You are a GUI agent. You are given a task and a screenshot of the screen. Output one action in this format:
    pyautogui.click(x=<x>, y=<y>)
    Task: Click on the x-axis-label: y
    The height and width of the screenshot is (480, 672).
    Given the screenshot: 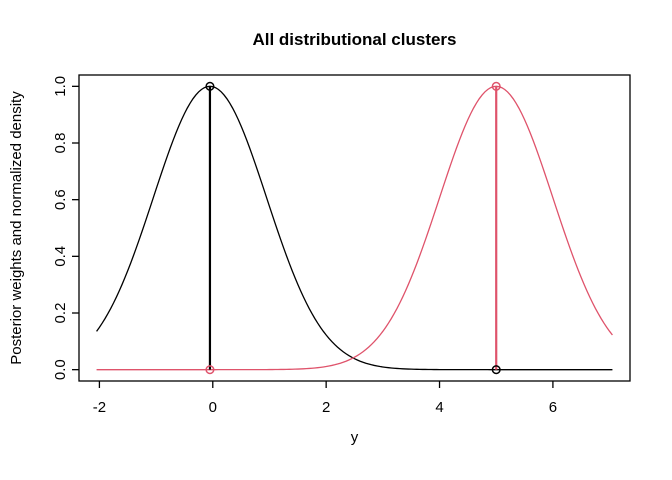 What is the action you would take?
    pyautogui.click(x=354, y=437)
    